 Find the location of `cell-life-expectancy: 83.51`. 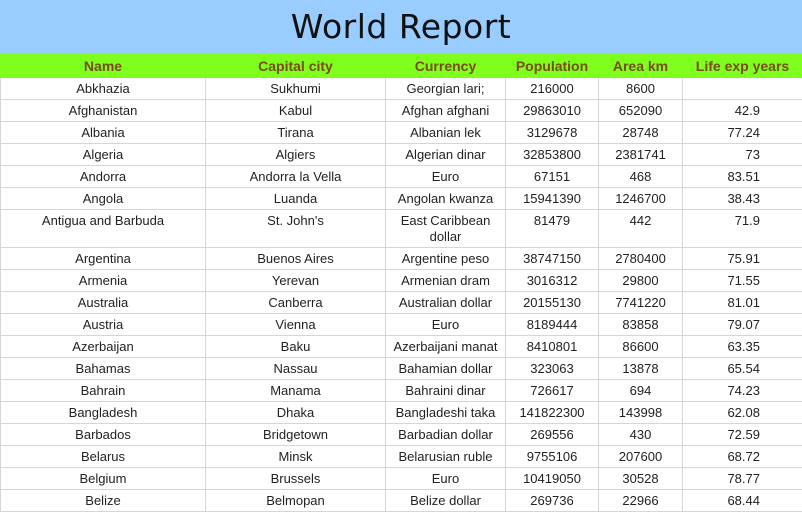

cell-life-expectancy: 83.51 is located at coordinates (742, 177).